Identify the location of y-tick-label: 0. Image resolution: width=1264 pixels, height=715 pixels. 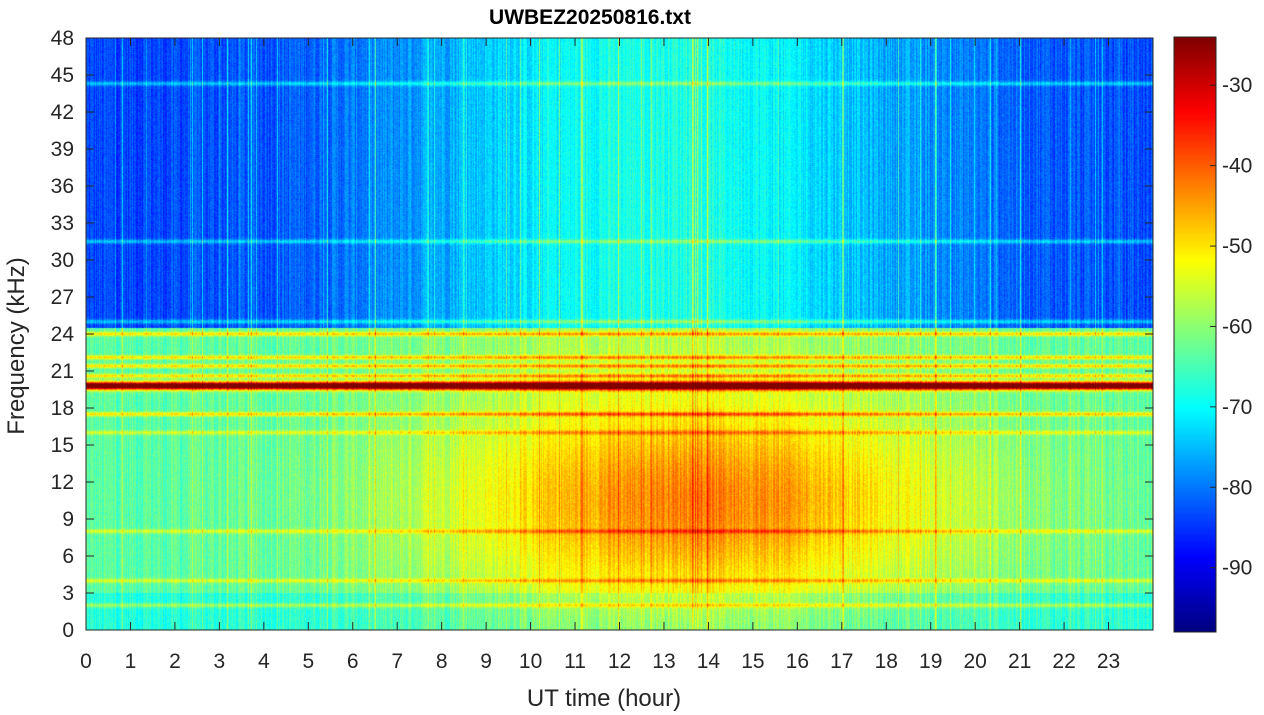
(68, 630).